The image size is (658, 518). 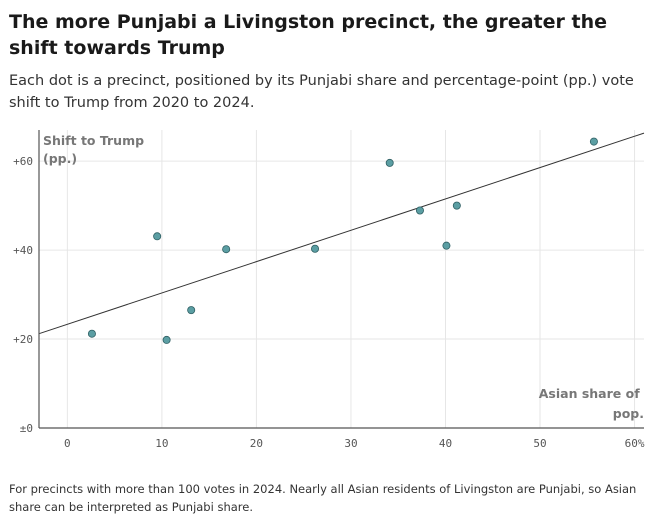 I want to click on x-tick-label-6: 60%, so click(x=635, y=443).